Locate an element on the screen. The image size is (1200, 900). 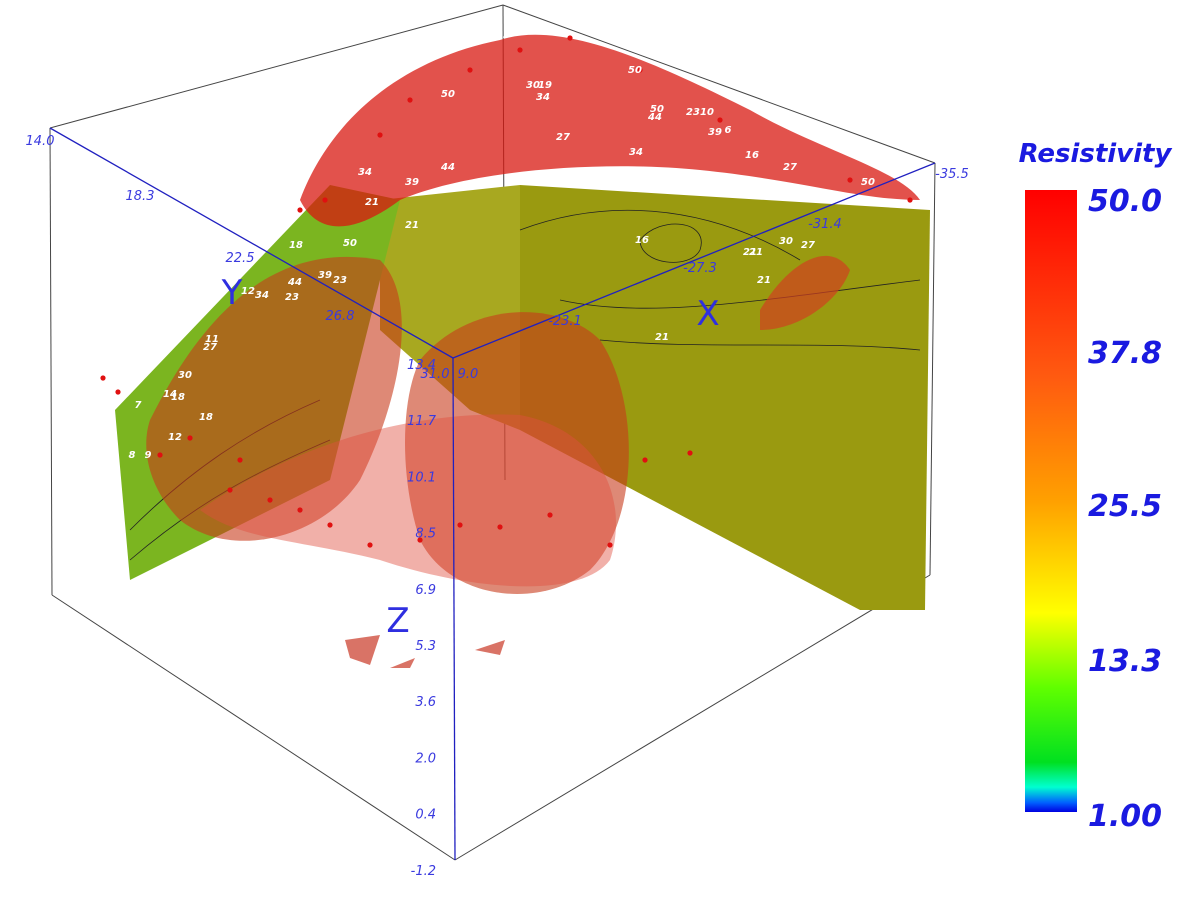
contour-label: 11 is located at coordinates (212, 339).